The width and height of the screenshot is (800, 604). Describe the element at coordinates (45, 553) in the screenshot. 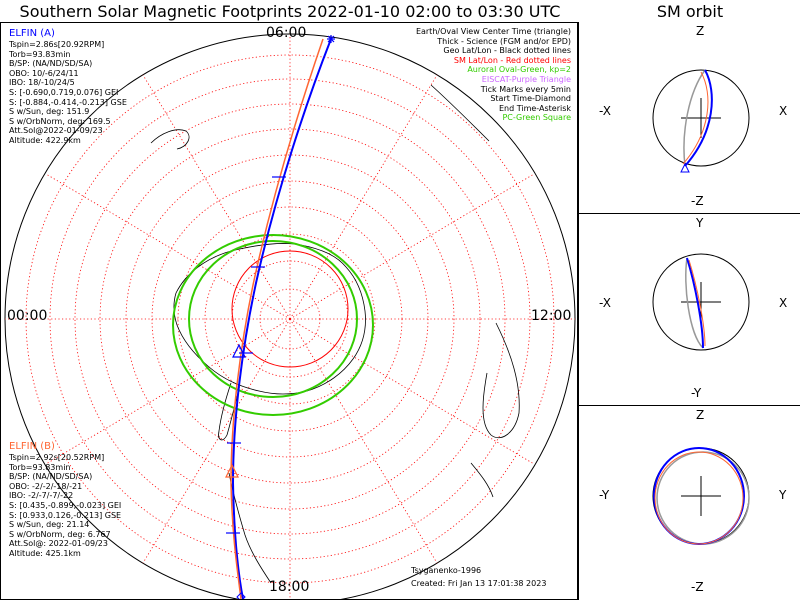

I see `elfin-b-line: Altitude: 425.1km` at that location.